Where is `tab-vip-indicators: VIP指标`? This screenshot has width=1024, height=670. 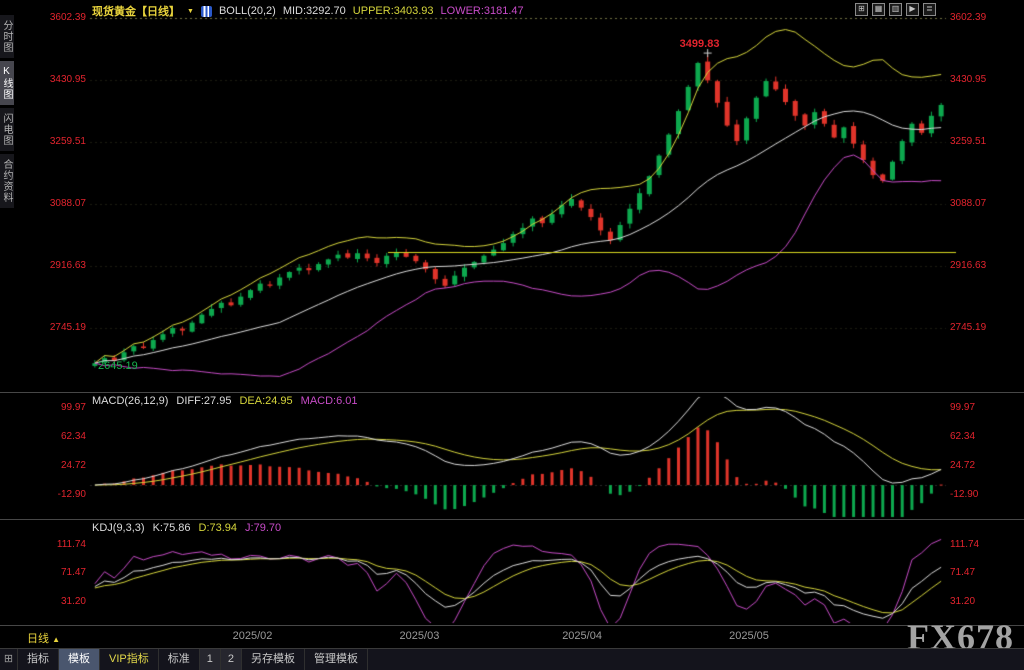 tab-vip-indicators: VIP指标 is located at coordinates (129, 659).